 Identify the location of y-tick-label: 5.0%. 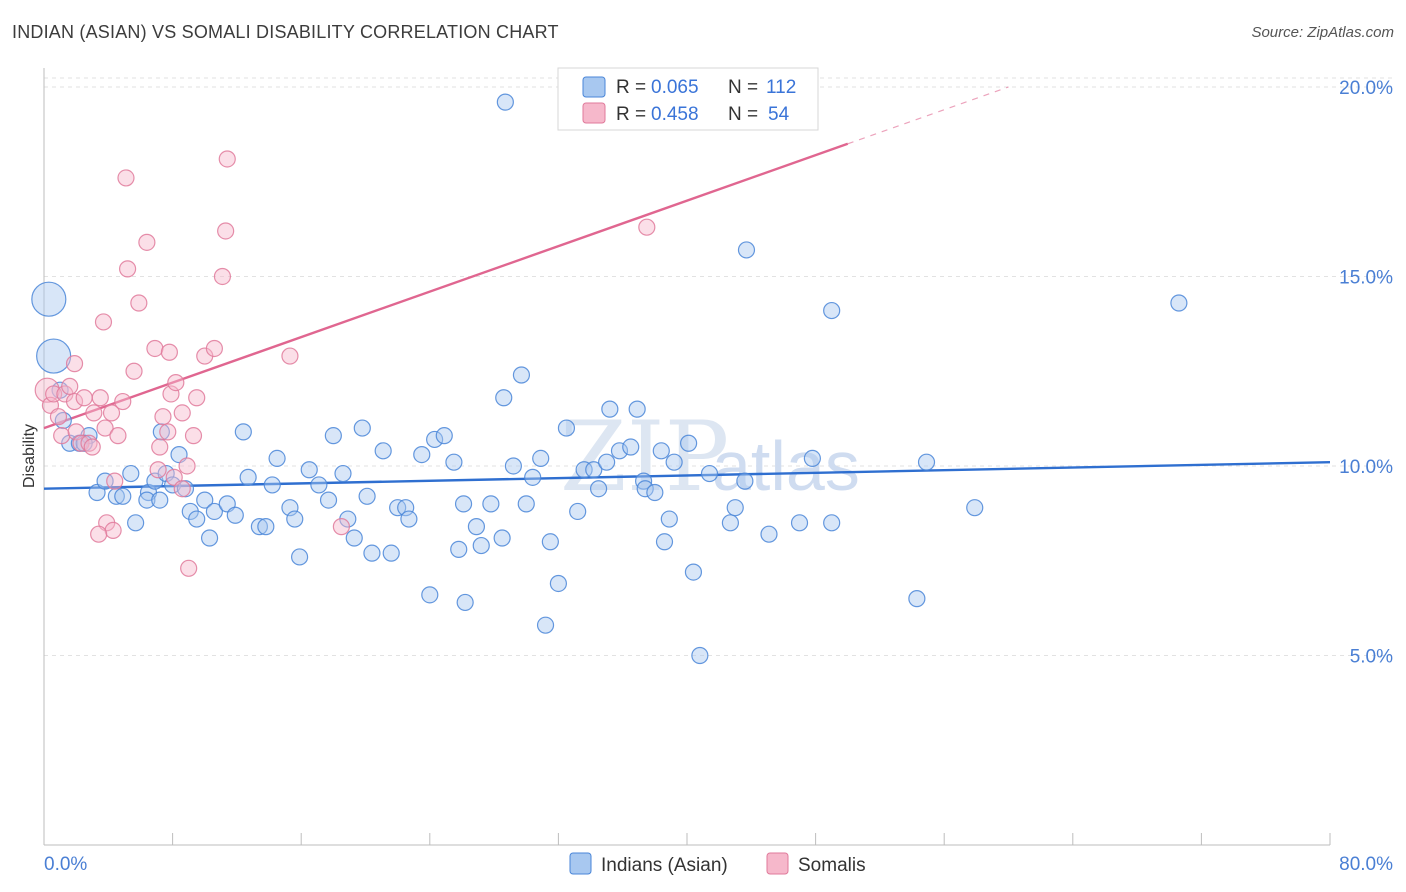
(1371, 656).